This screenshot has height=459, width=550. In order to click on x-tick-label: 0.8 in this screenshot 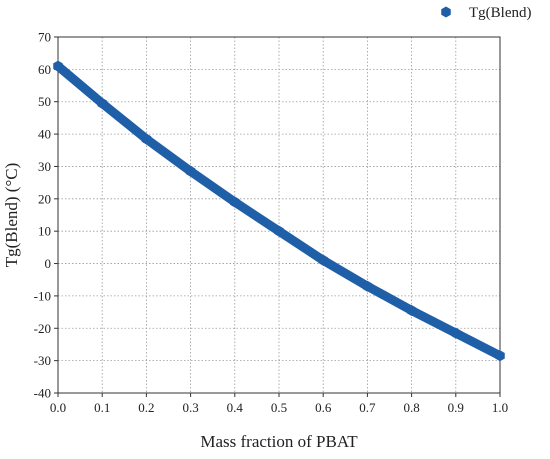, I will do `click(411, 407)`.